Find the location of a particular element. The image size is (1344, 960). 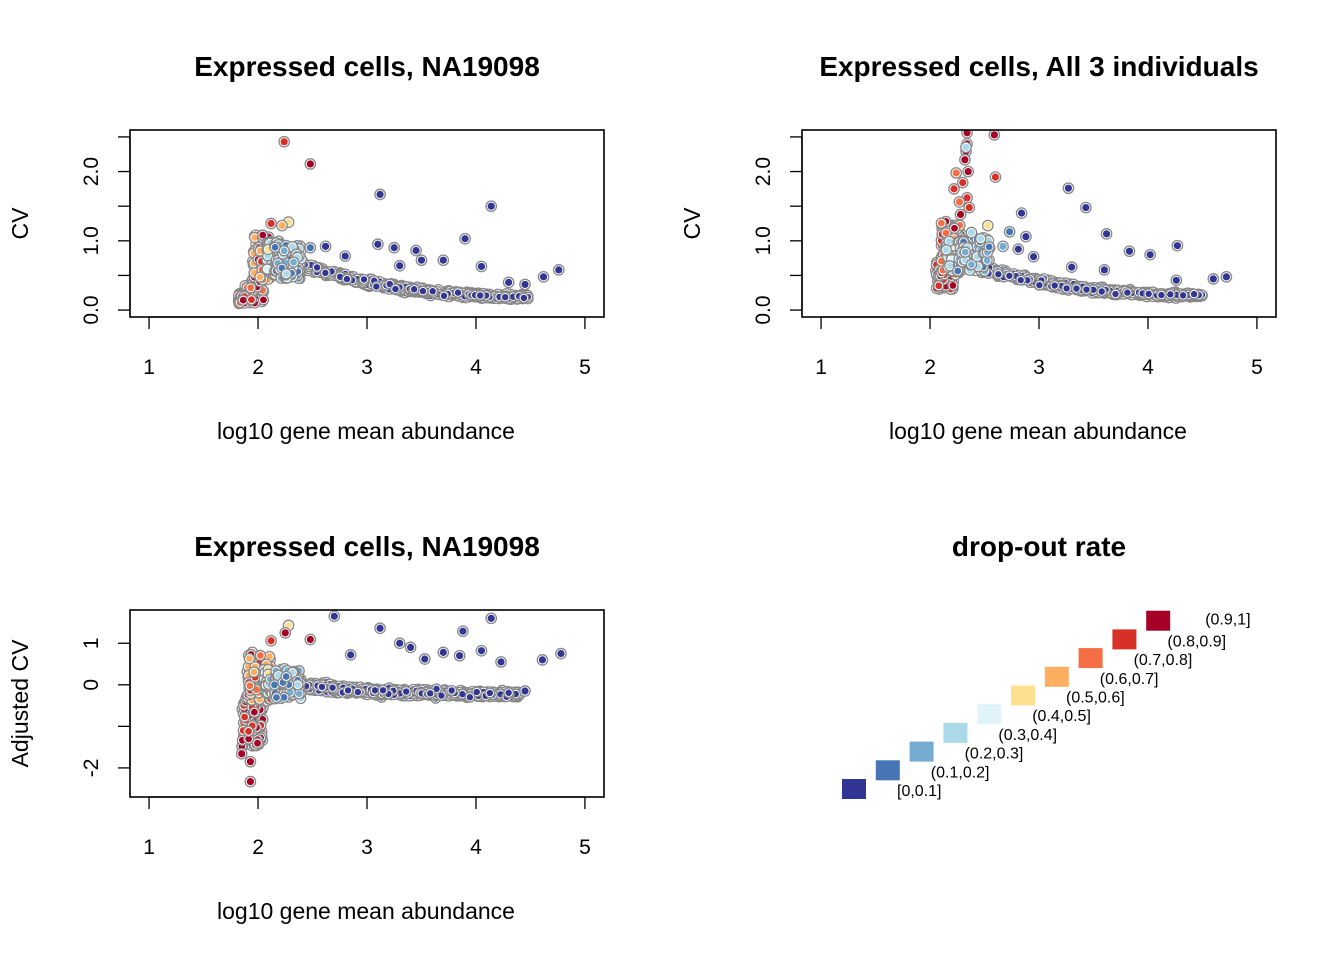

y-axis: 0.0 1.0 2.0 is located at coordinates (777, 230).